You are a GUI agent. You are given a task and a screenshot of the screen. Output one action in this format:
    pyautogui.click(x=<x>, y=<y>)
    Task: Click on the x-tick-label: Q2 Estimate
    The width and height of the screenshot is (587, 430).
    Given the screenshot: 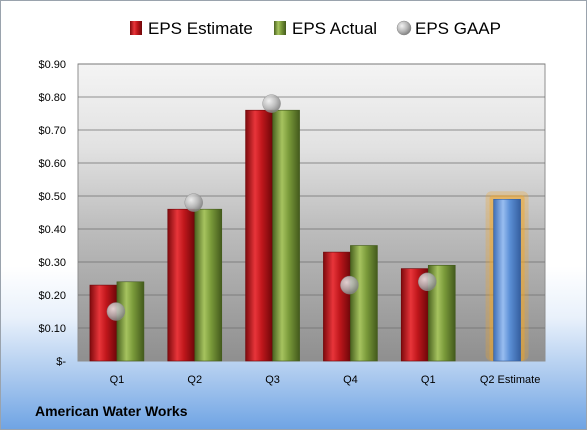 What is the action you would take?
    pyautogui.click(x=510, y=380)
    